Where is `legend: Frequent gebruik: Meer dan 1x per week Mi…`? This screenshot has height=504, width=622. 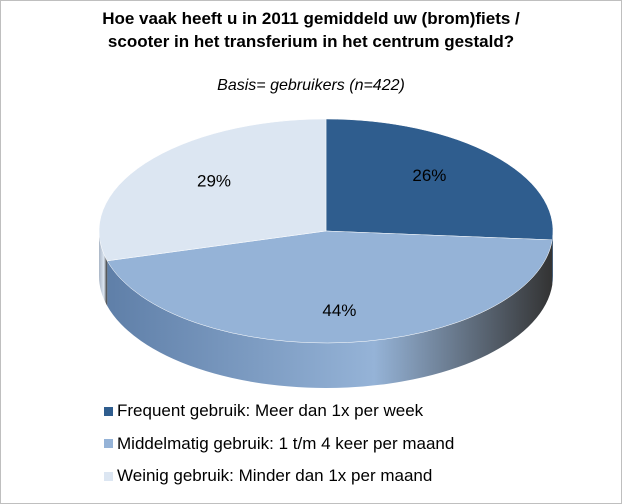 legend: Frequent gebruik: Meer dan 1x per week Mi… is located at coordinates (279, 444).